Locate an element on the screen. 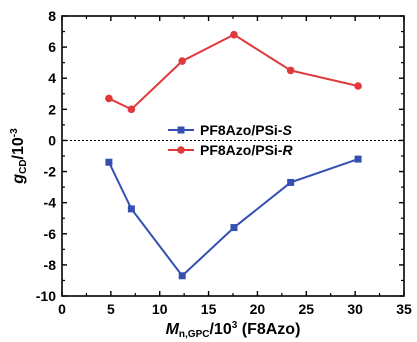 This screenshot has width=417, height=342. legend: PF8Azo/PSi-S PF8Azo/PSi-R is located at coordinates (230, 140).